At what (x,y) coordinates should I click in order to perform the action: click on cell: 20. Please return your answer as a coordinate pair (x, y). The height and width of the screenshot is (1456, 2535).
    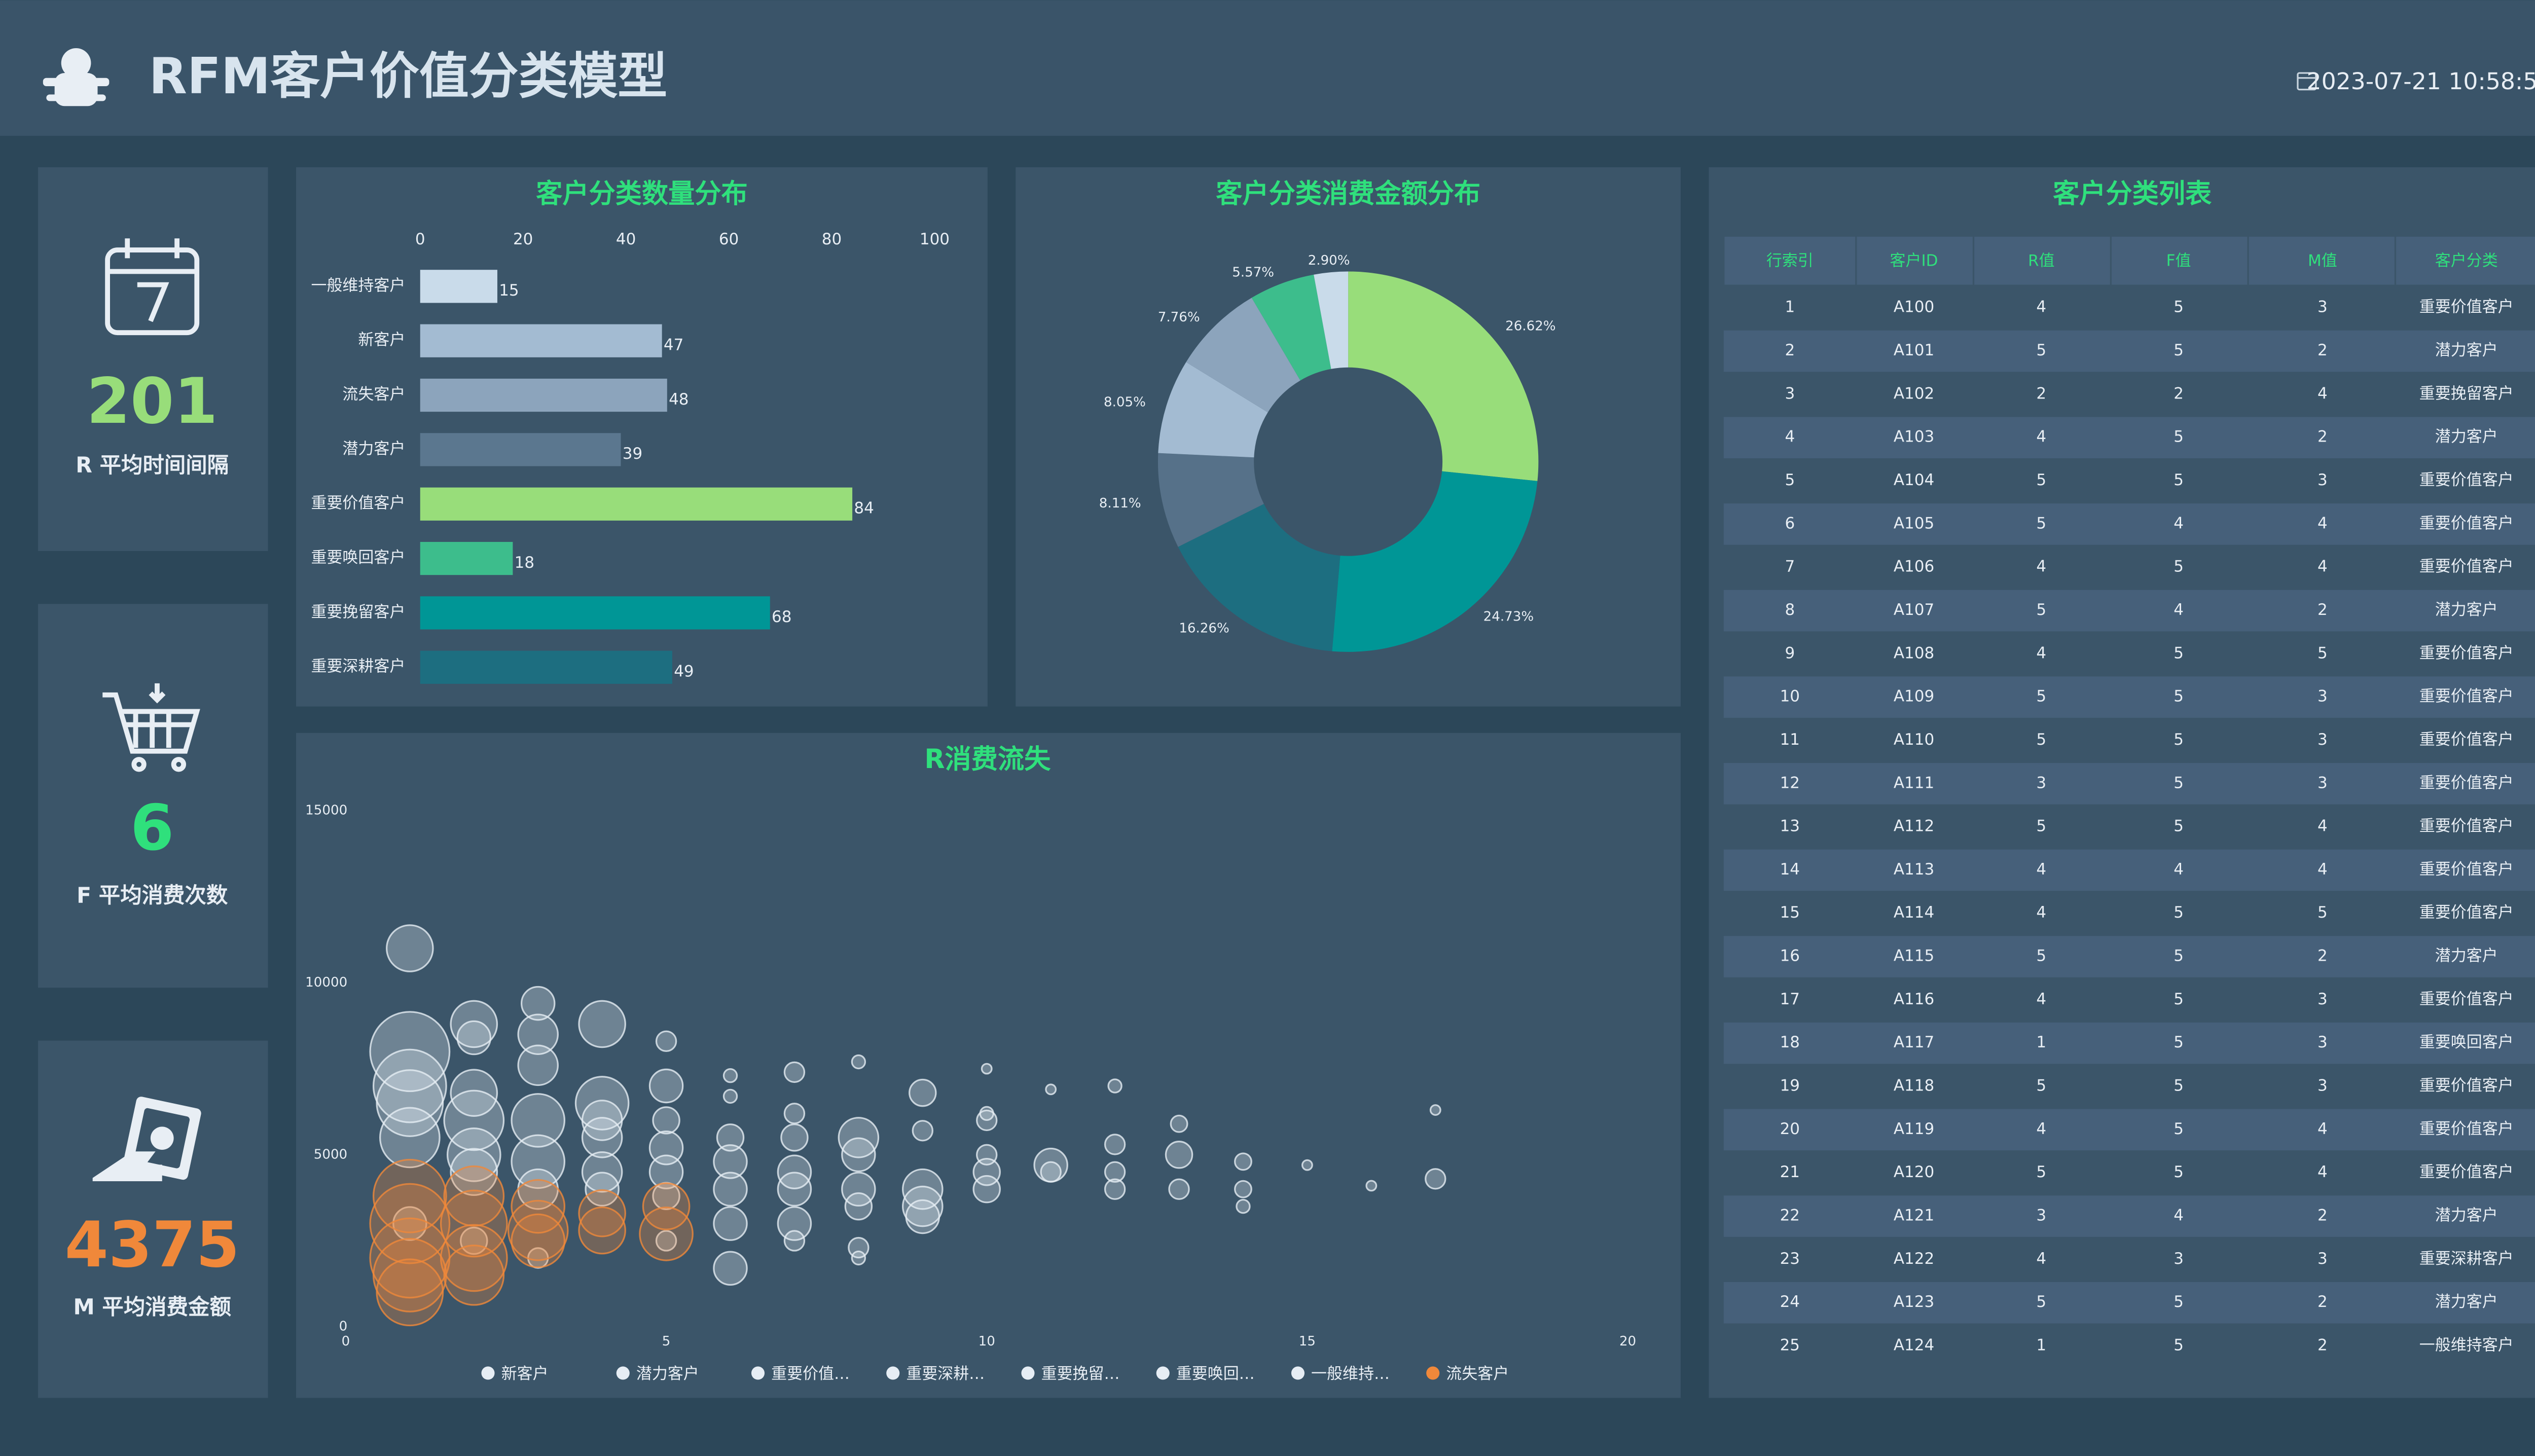
    Looking at the image, I should click on (1790, 1129).